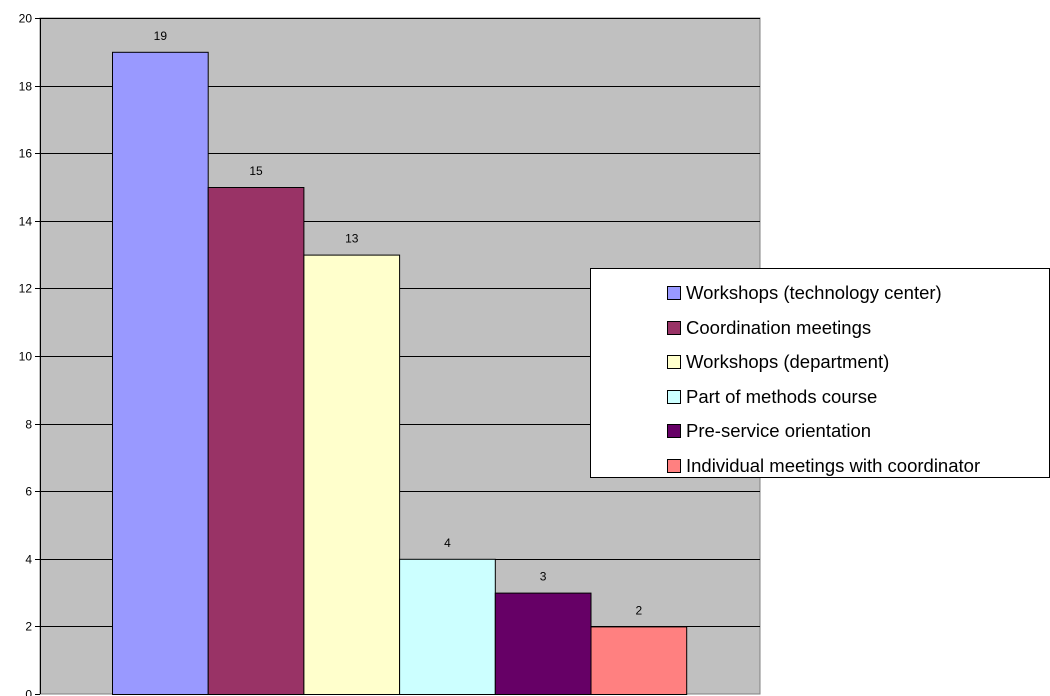 Image resolution: width=1050 pixels, height=696 pixels. Describe the element at coordinates (26, 222) in the screenshot. I see `y-tick-label: 14` at that location.